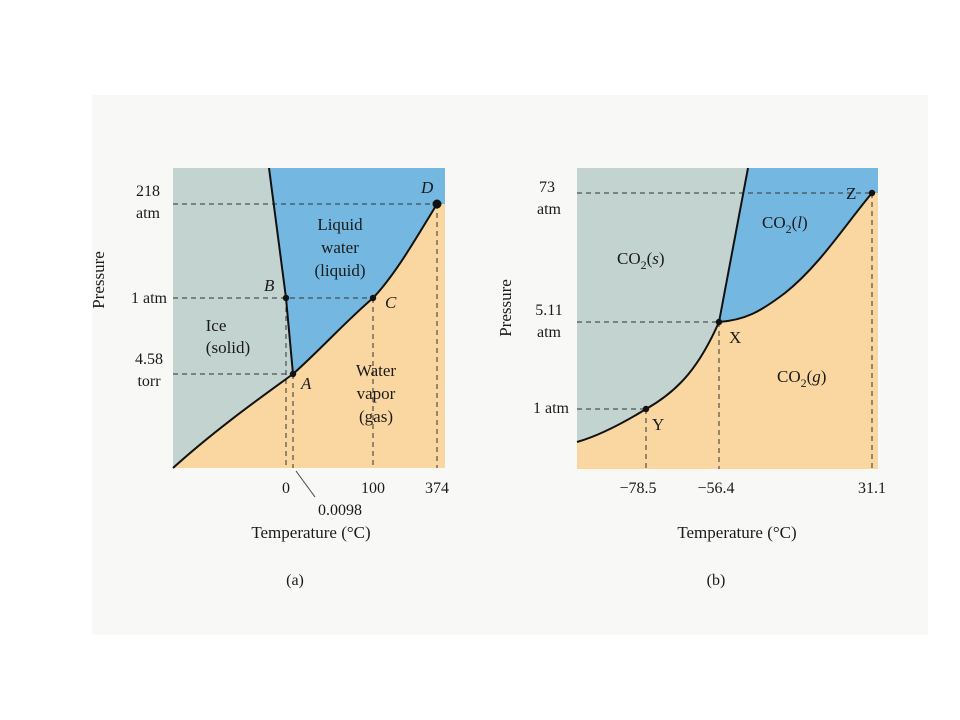 The height and width of the screenshot is (720, 960). Describe the element at coordinates (551, 408) in the screenshot. I see `co2-ytick-1atm: 1 atm` at that location.